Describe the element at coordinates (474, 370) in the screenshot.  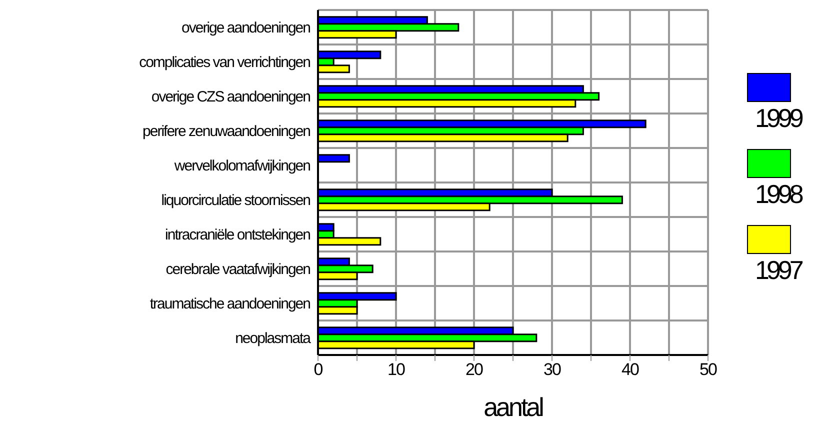
I see `x-tick-label: 20` at that location.